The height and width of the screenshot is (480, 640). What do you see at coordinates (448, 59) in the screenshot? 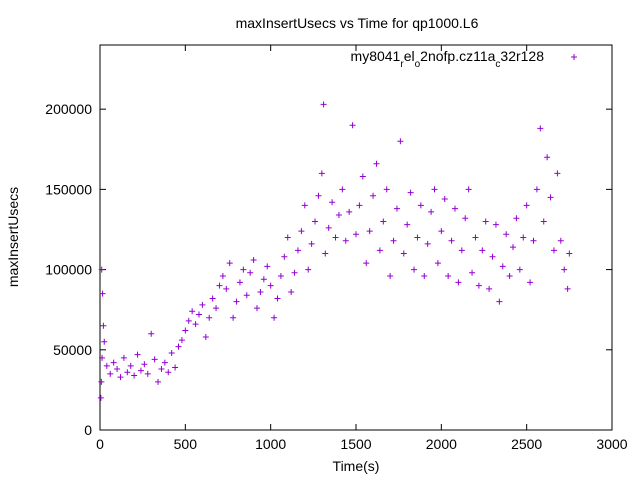
I see `legend-label: my8041relo2nofp.cz11ac32r128` at bounding box center [448, 59].